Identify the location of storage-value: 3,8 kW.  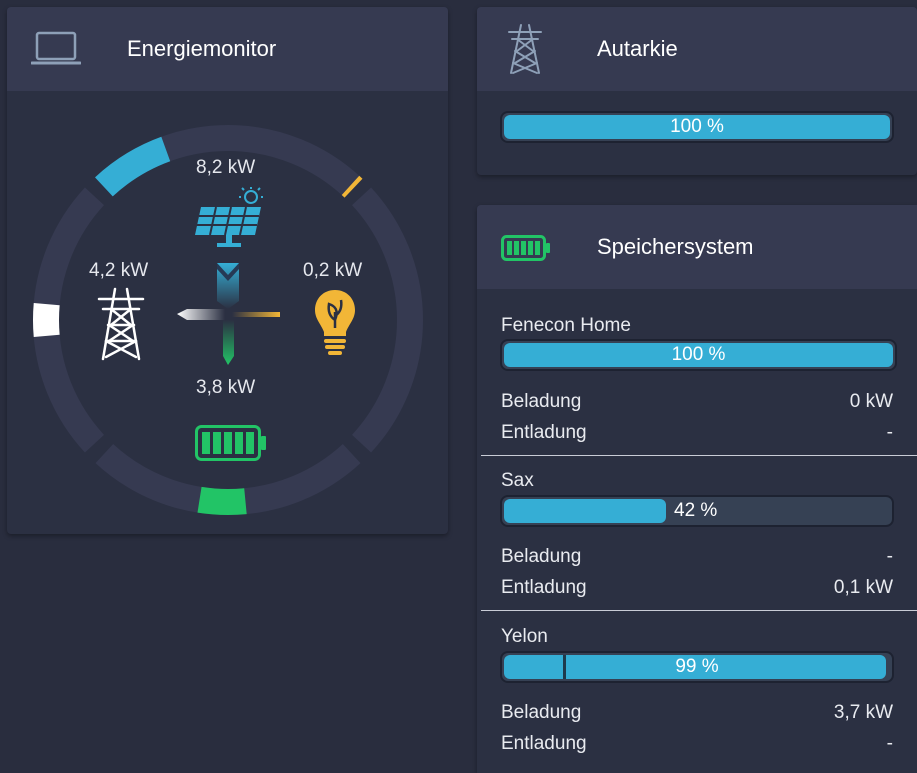
(226, 387).